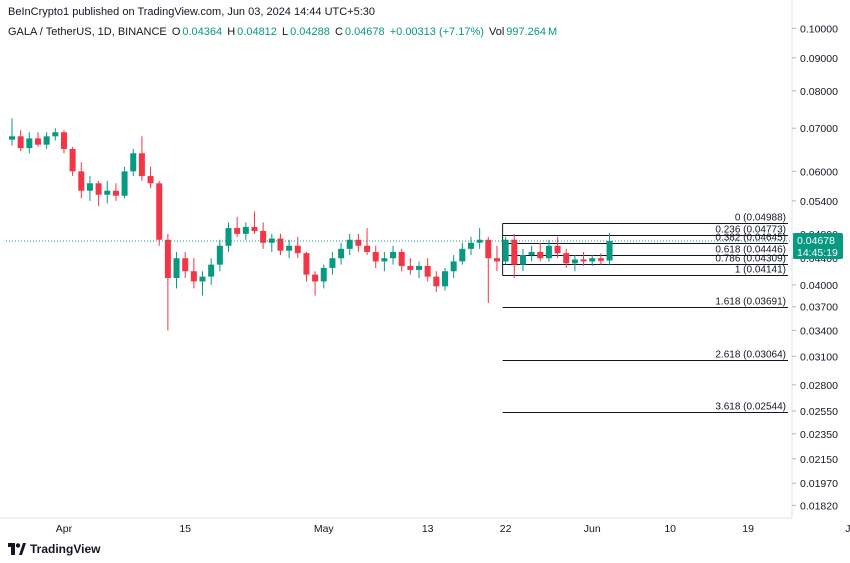 The height and width of the screenshot is (563, 850). What do you see at coordinates (453, 529) in the screenshot?
I see `x-axis: Apr15May1322Jun1019Jul15` at bounding box center [453, 529].